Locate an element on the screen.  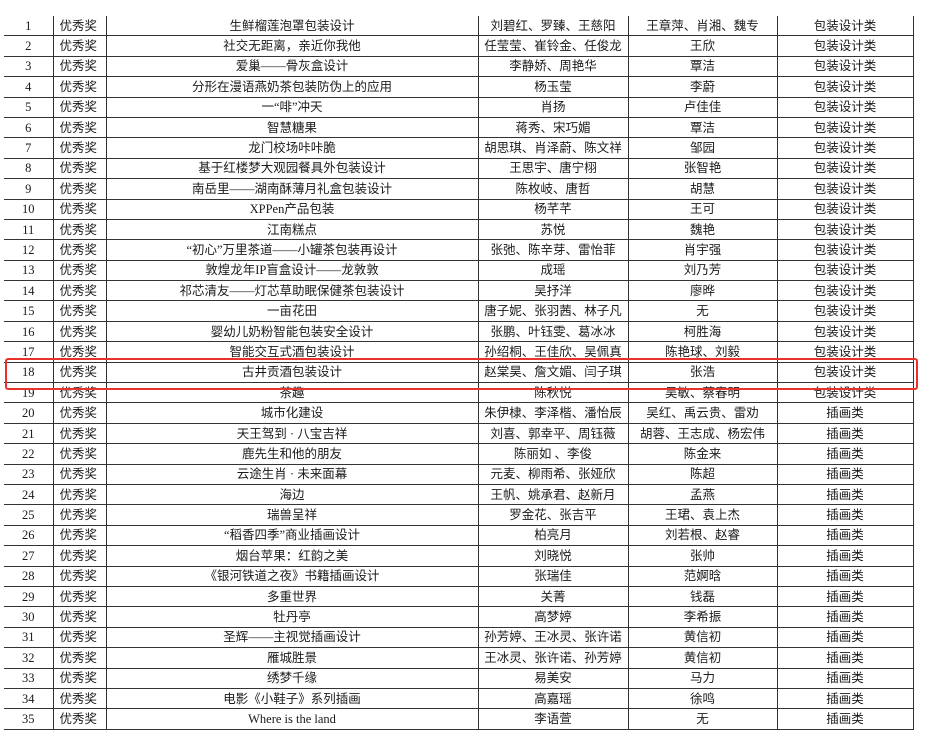
table-row: 25 优秀奖 瑞兽呈祥 罗金花、张吉平 王珺、袁上杰 插画类 is located at coordinates (459, 515).